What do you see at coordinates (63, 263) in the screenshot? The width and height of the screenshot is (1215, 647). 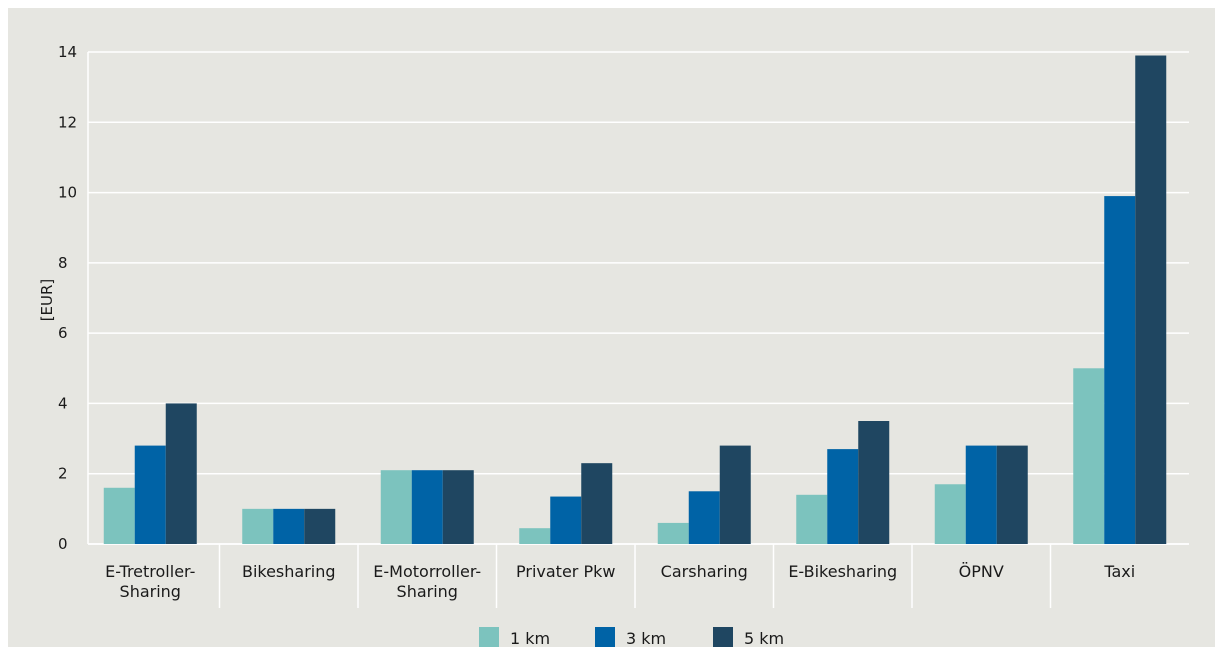 I see `y-tick-label: 8` at bounding box center [63, 263].